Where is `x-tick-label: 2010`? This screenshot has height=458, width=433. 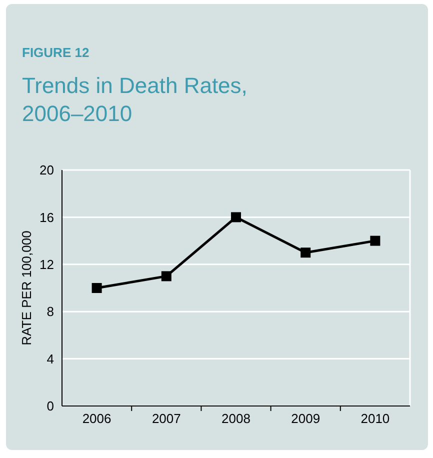
x-tick-label: 2010 is located at coordinates (375, 418).